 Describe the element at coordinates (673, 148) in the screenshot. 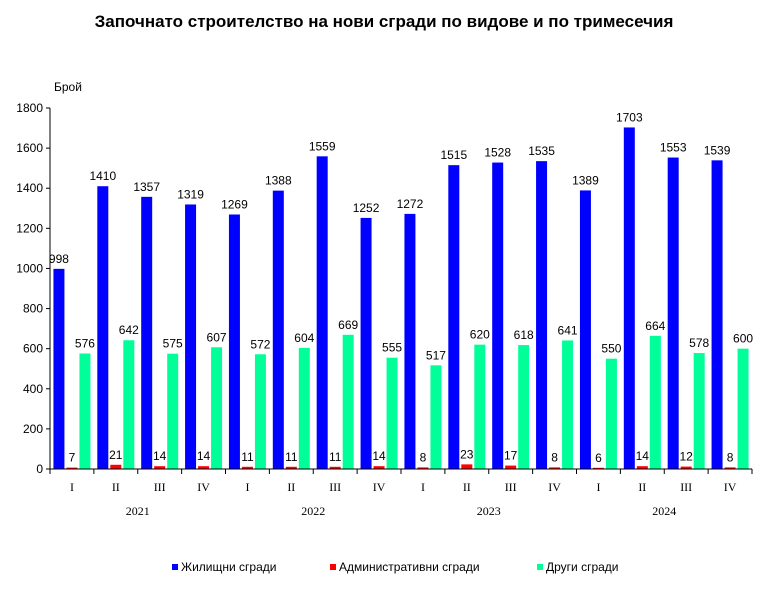

I see `data-label: 1553` at that location.